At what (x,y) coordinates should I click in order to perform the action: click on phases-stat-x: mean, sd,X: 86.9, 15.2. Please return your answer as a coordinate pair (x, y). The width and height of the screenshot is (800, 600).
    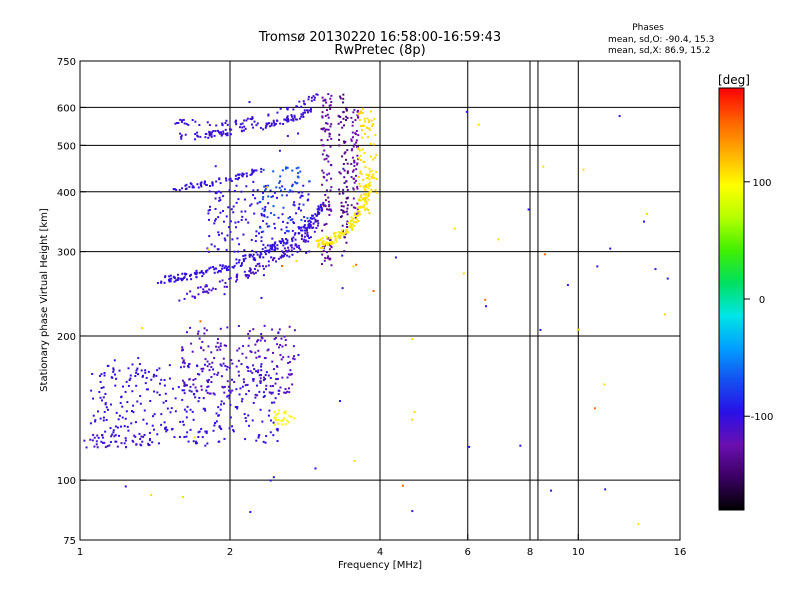
    Looking at the image, I should click on (659, 51).